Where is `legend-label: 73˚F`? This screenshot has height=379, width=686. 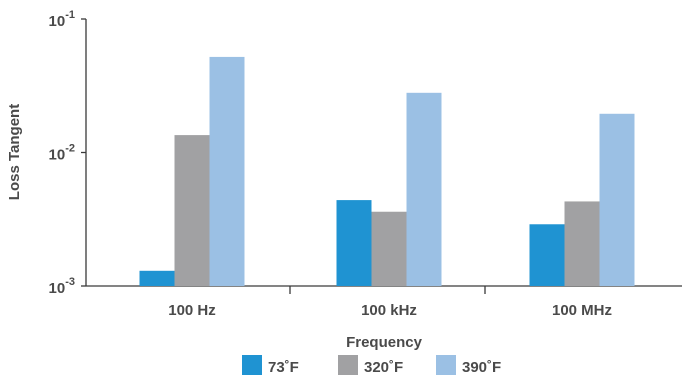
legend-label: 73˚F is located at coordinates (283, 367).